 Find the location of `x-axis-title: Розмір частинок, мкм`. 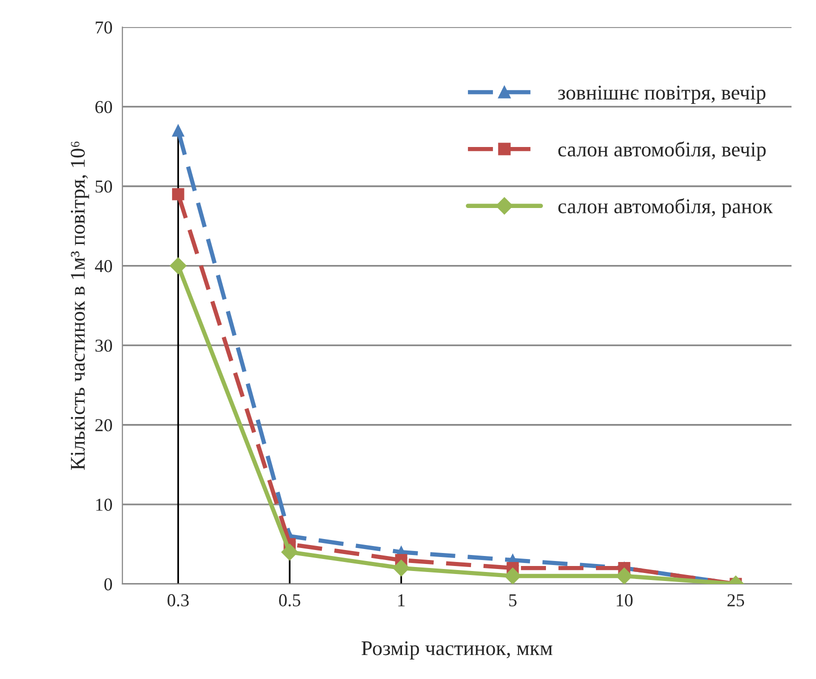

x-axis-title: Розмір частинок, мкм is located at coordinates (457, 650).